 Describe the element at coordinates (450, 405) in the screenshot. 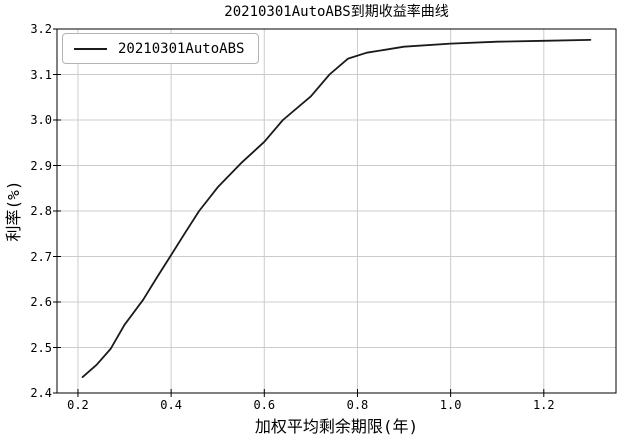

I see `x-tick-label: 1.0` at that location.